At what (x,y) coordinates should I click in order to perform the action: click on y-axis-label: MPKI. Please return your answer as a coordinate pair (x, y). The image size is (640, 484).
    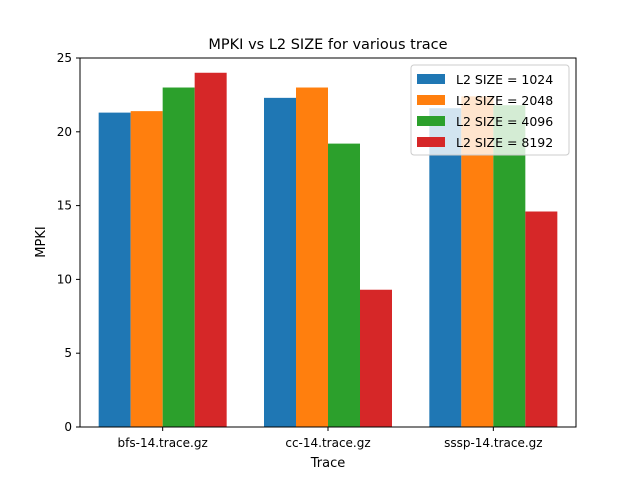
    Looking at the image, I should click on (41, 241).